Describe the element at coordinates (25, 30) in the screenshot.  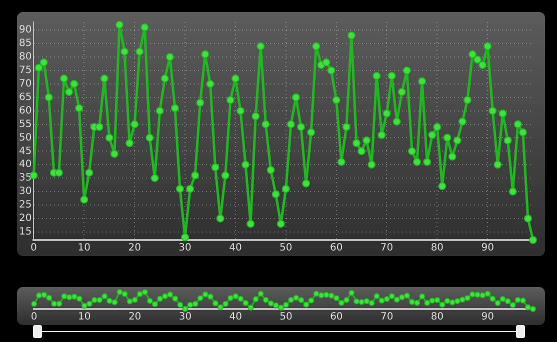
I see `y-tick-label: 90` at that location.